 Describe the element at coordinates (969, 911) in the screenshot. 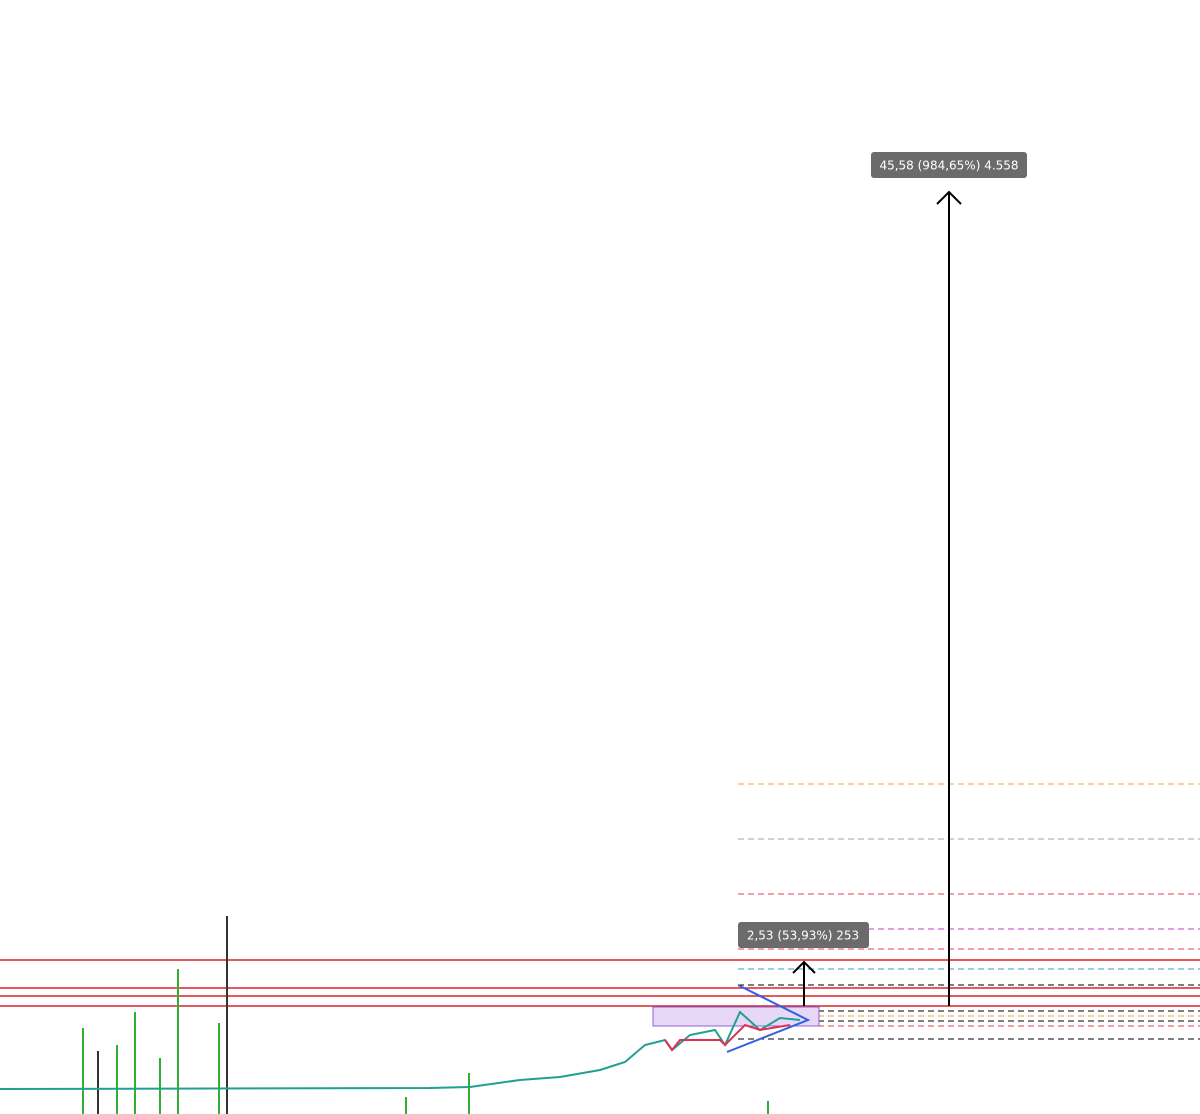

I see `dashed-levels` at that location.